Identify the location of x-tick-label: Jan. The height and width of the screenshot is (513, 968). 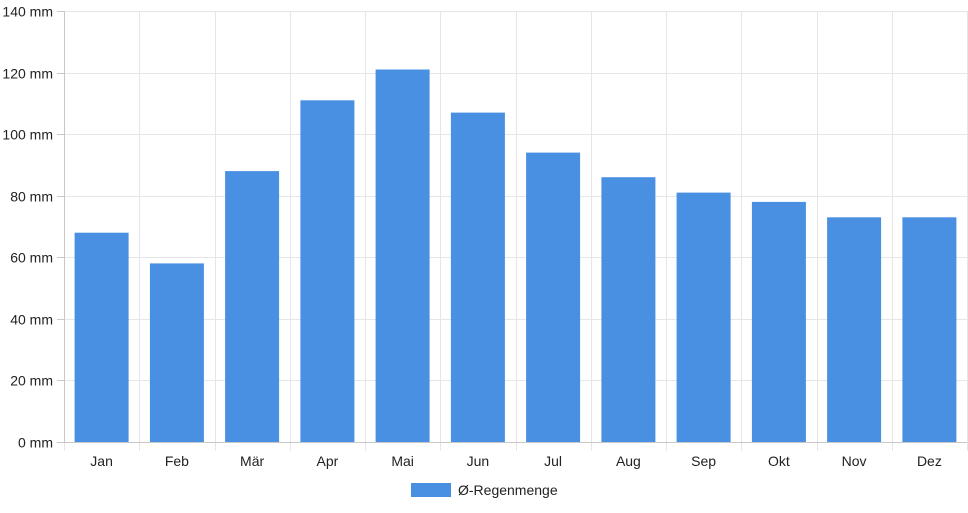
(101, 461).